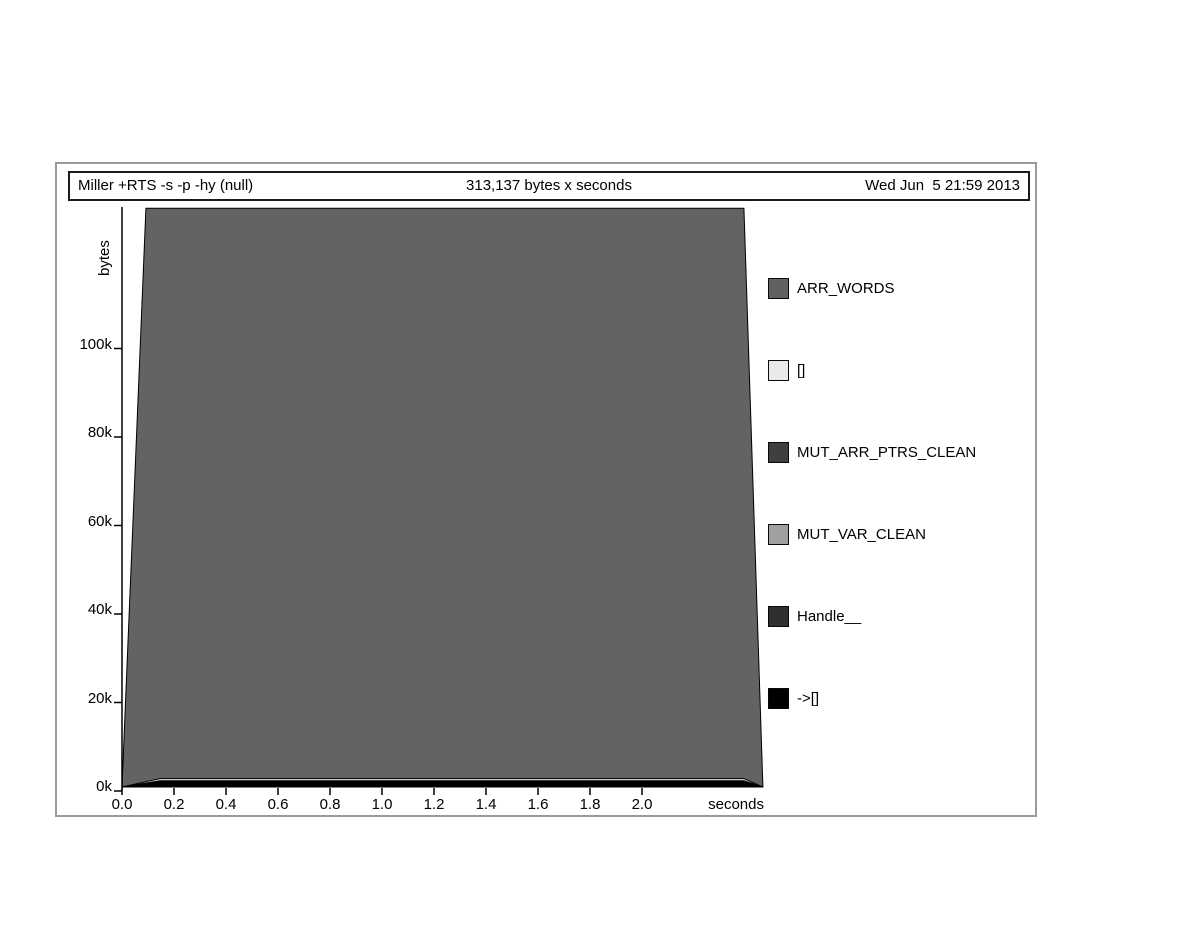 This screenshot has height=927, width=1200. Describe the element at coordinates (95, 344) in the screenshot. I see `y-tick-label: 100k` at that location.